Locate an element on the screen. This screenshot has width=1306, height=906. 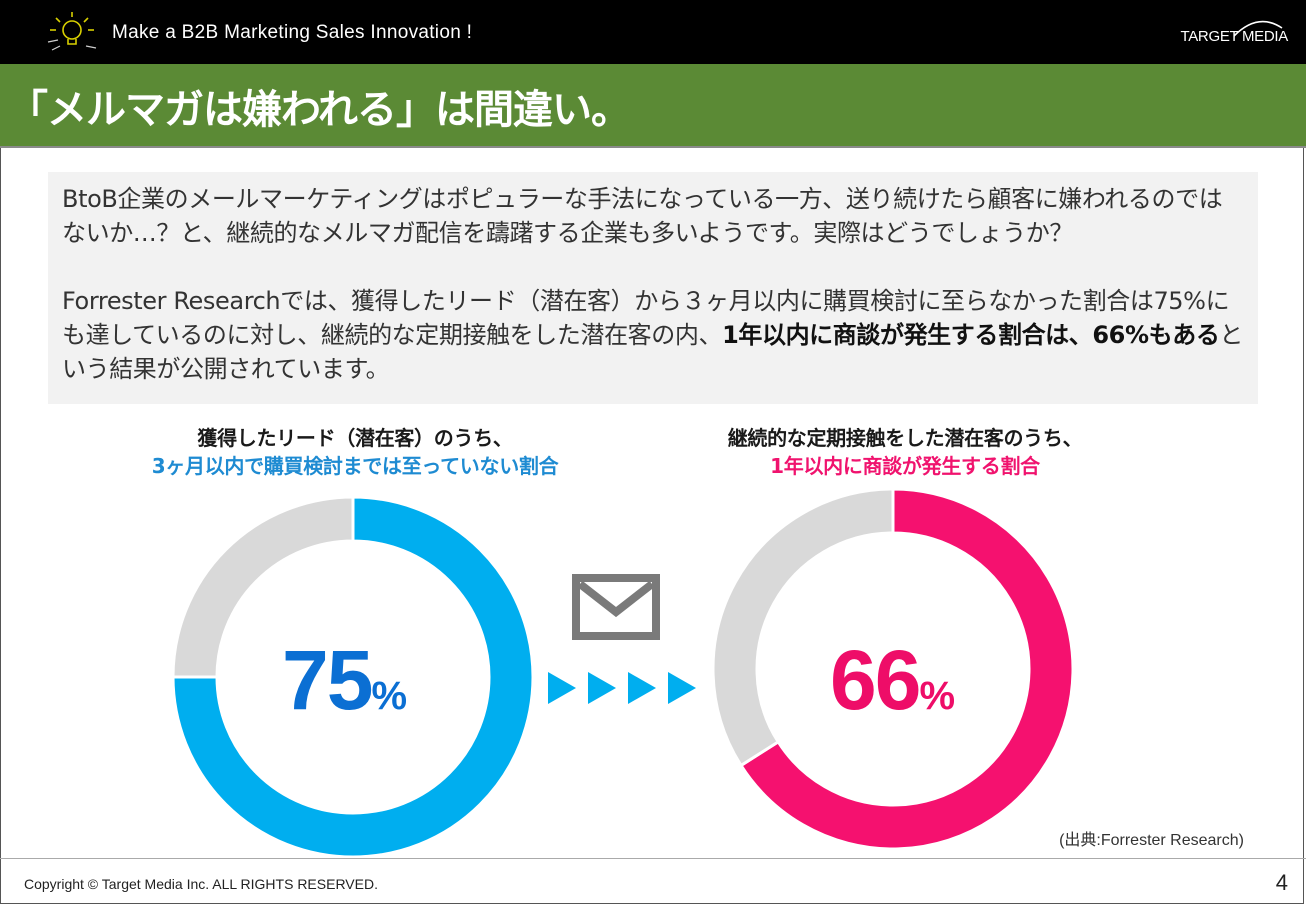
right-value-number: 66 is located at coordinates (875, 680).